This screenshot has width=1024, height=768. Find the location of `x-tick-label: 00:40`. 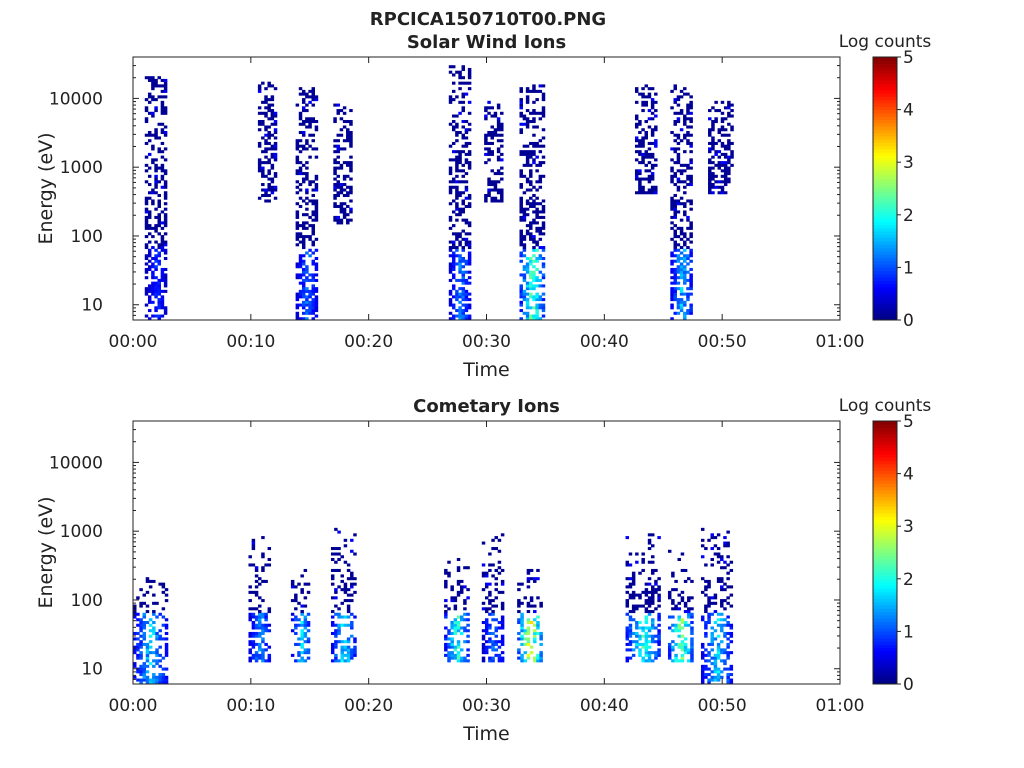

x-tick-label: 00:40 is located at coordinates (604, 706).